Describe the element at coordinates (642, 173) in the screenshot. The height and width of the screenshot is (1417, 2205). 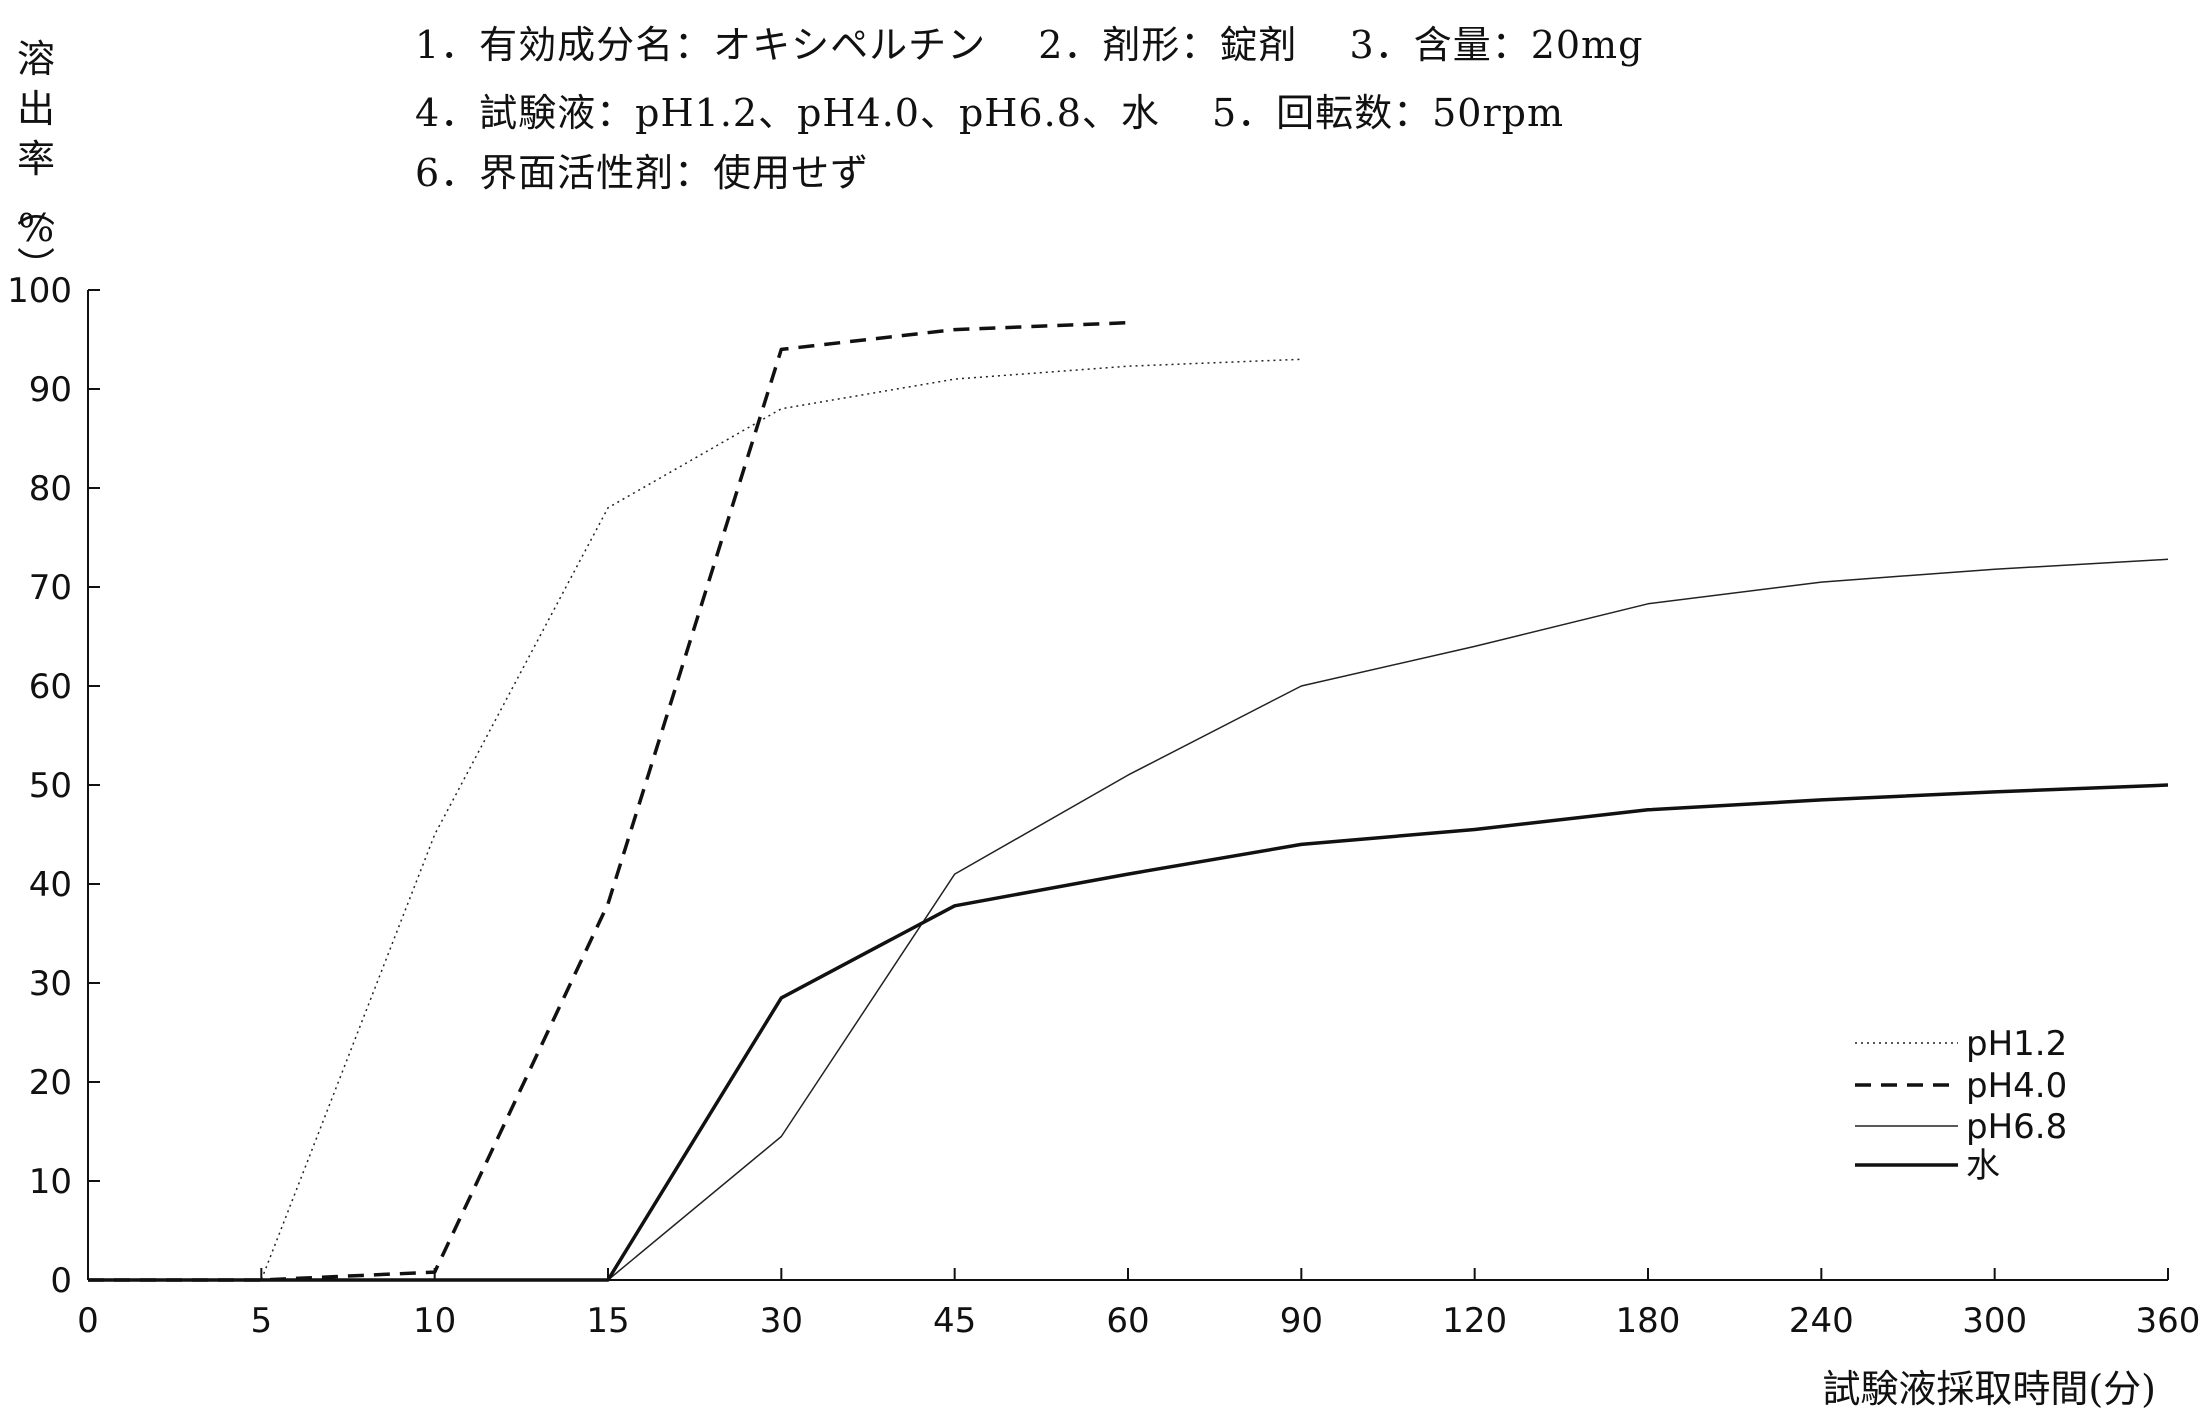
I see `header-line-3: 6．界面活性剤：使用せず` at that location.